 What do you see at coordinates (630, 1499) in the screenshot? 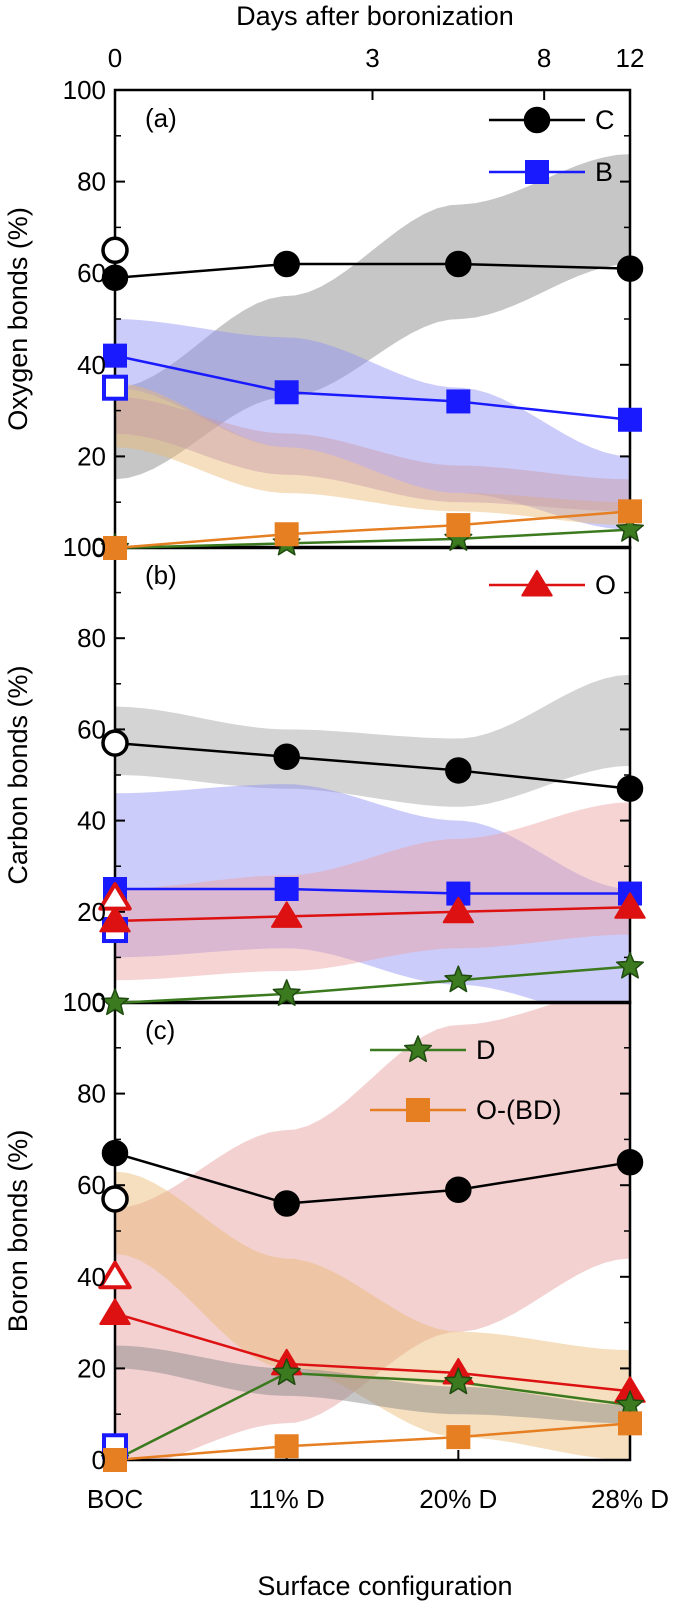
I see `x-tick-label: 28% D` at bounding box center [630, 1499].